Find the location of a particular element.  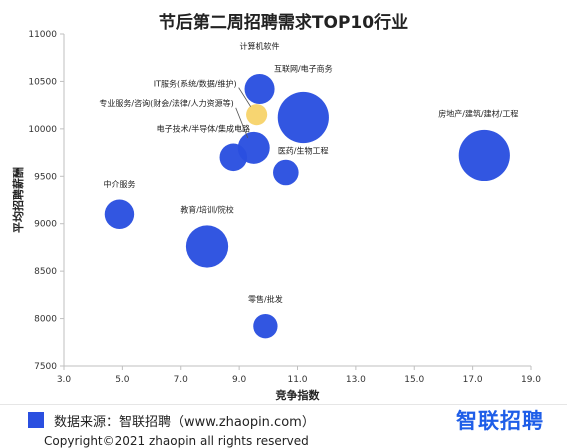

data-label: 电子技术/半导体/集成电路 is located at coordinates (203, 128).